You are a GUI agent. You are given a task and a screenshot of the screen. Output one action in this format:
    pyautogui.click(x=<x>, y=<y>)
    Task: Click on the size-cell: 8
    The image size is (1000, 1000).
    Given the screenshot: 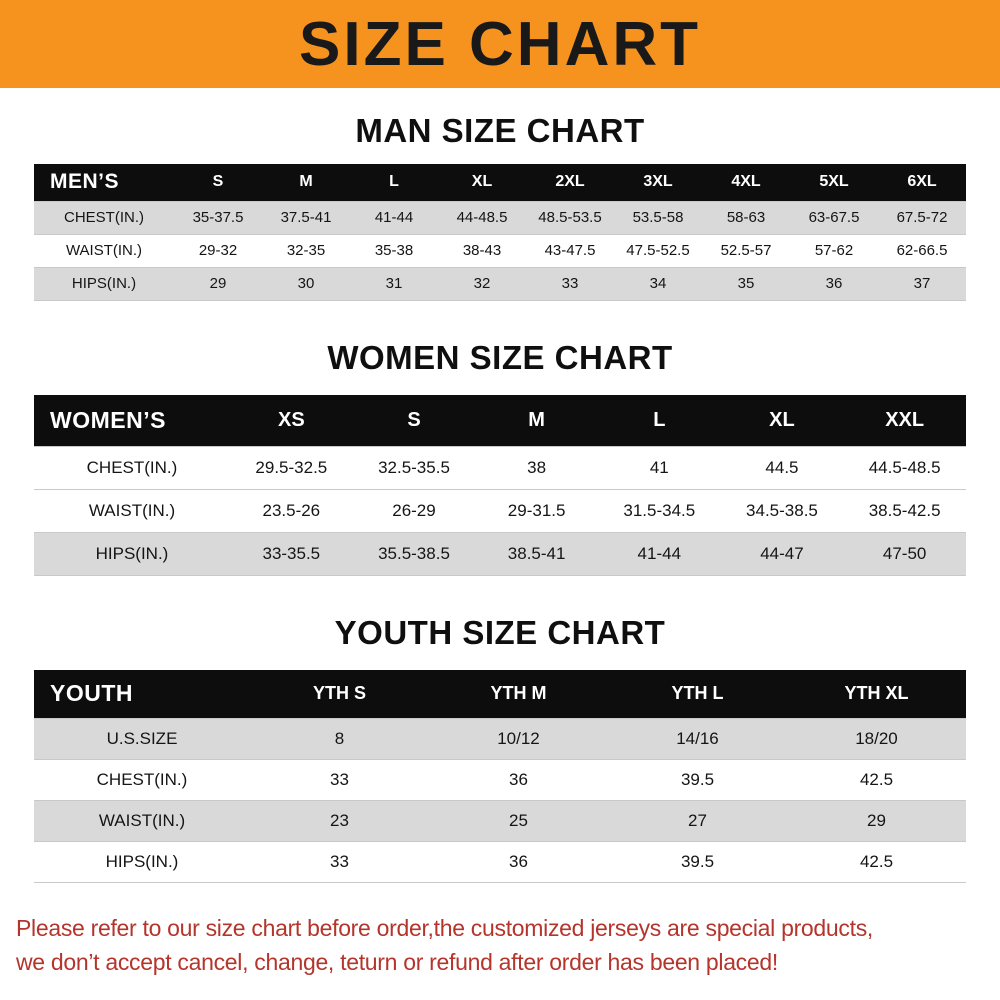 What is the action you would take?
    pyautogui.click(x=339, y=738)
    